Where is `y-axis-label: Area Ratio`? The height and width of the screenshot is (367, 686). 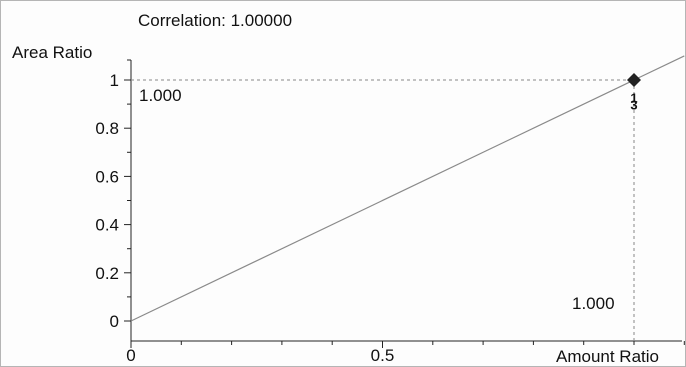
y-axis-label: Area Ratio is located at coordinates (52, 52).